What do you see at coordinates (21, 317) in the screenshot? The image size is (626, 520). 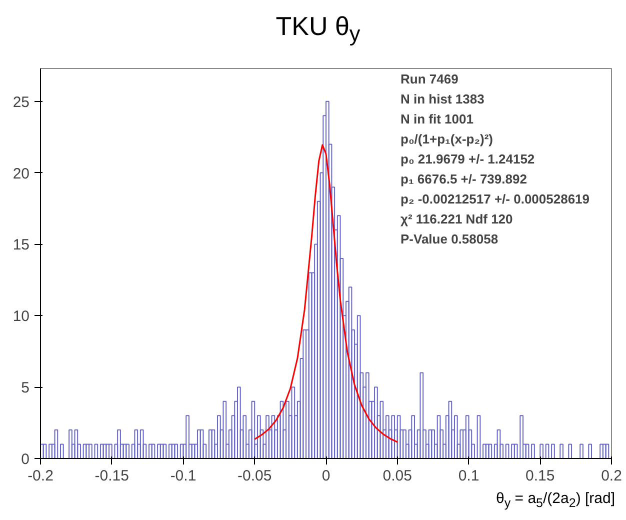 I see `y-tick-label: 10` at bounding box center [21, 317].